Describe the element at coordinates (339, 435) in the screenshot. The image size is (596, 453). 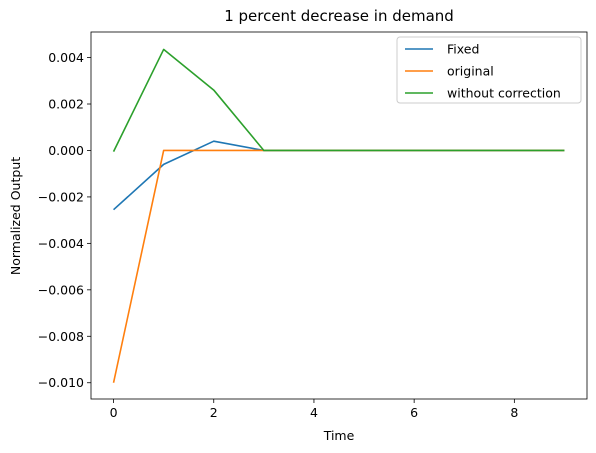
I see `x-axis-label: Time` at that location.